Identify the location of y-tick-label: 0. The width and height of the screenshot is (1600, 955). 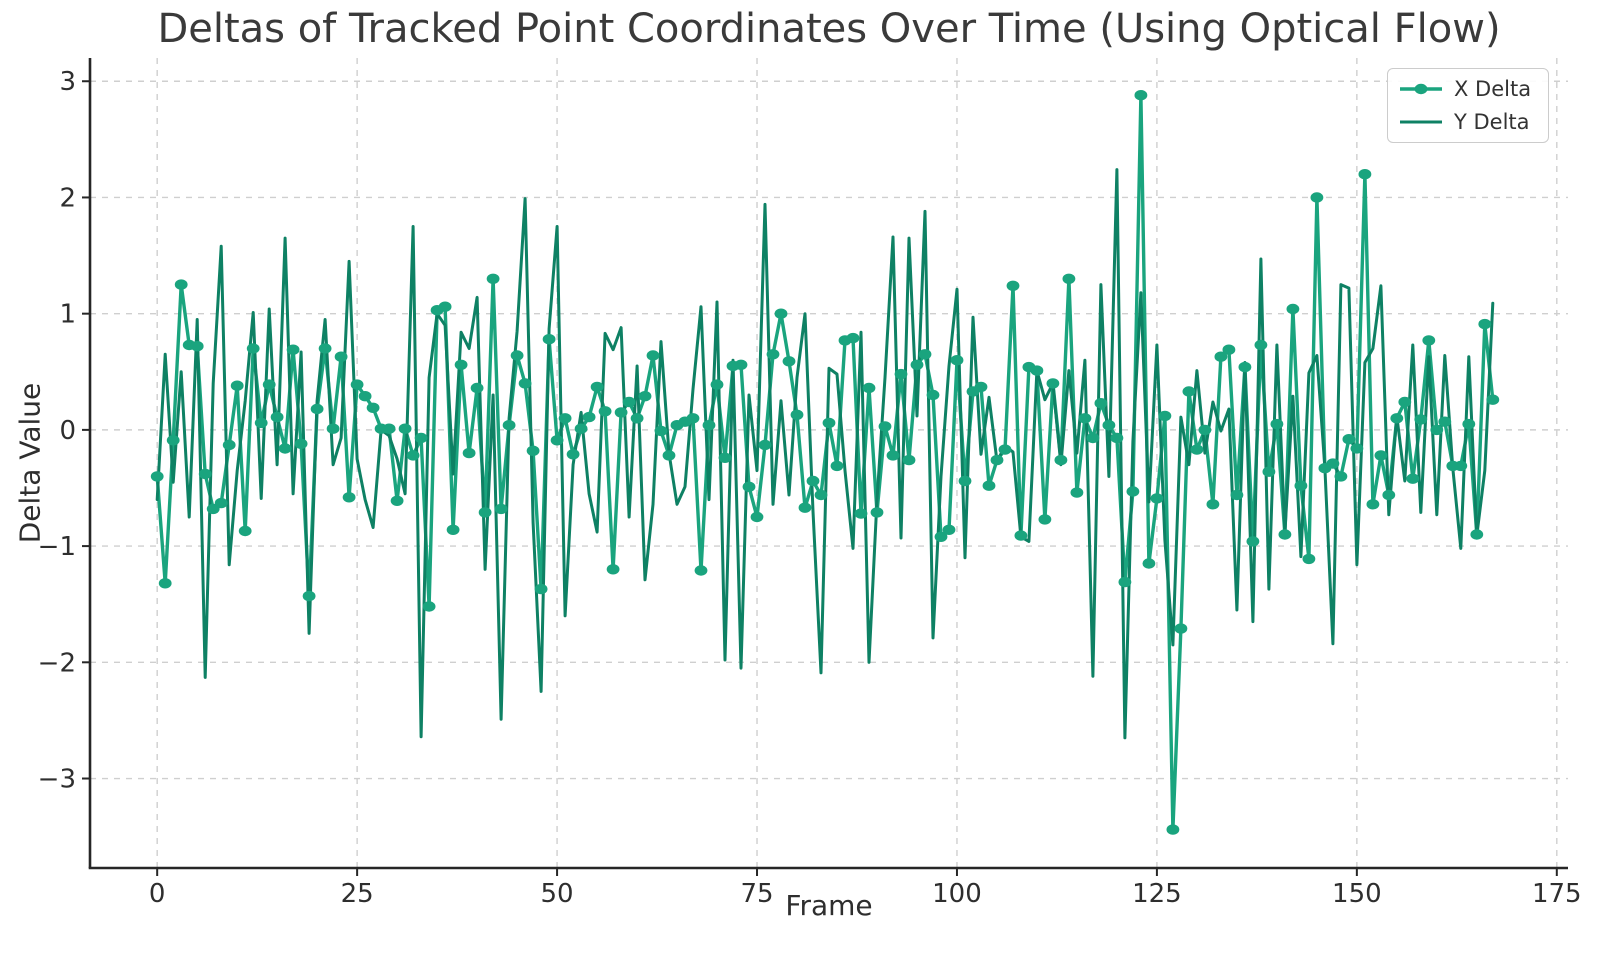
(67, 431).